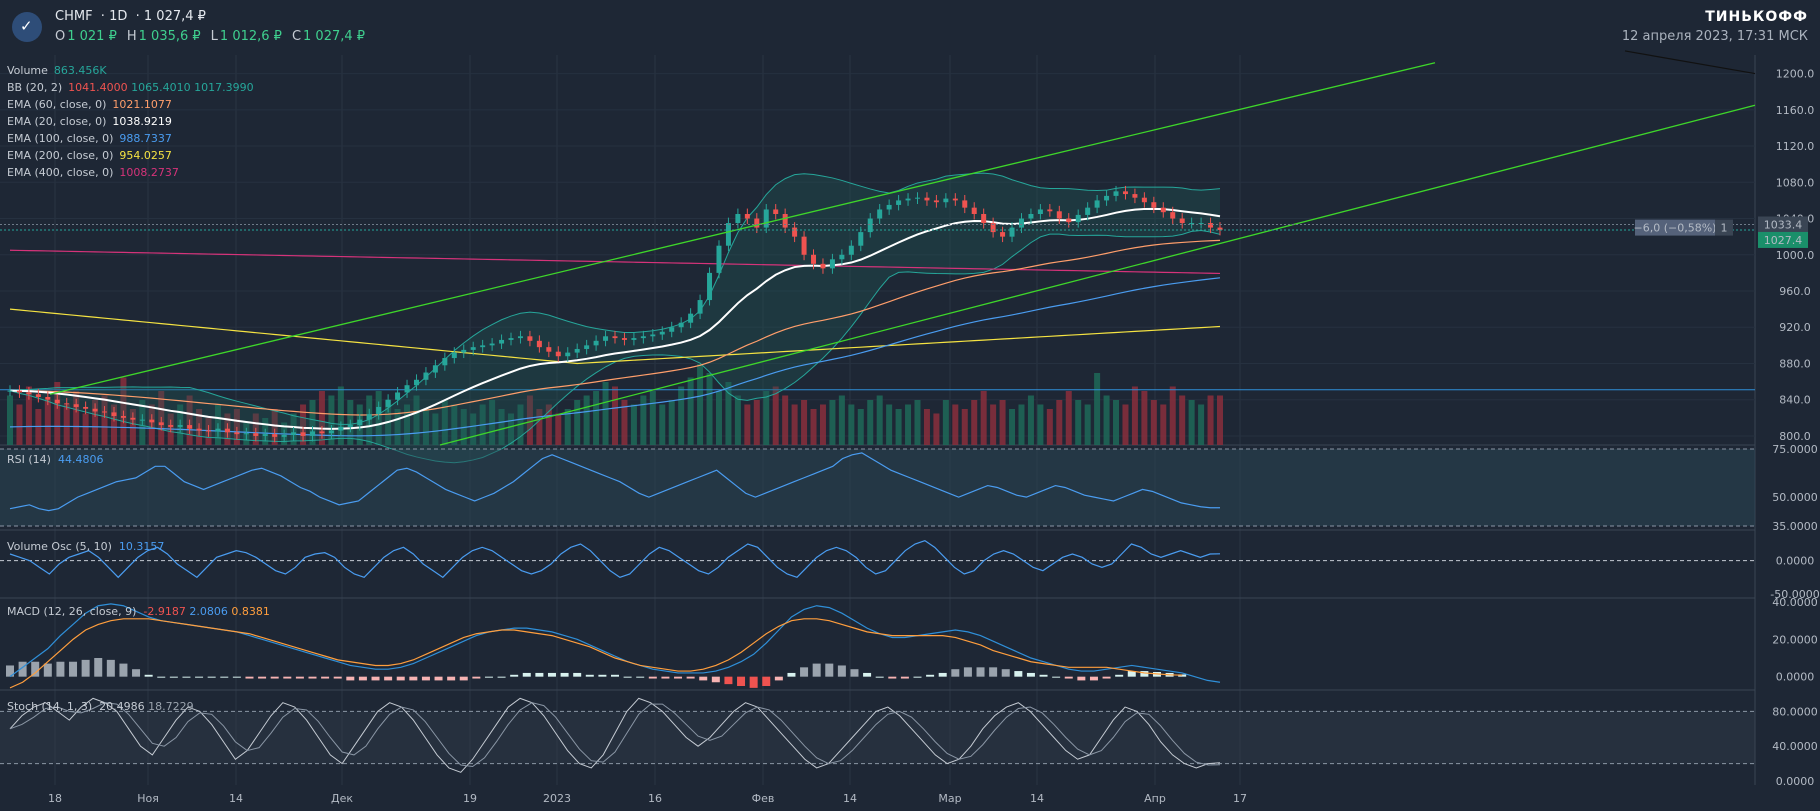 Image resolution: width=1820 pixels, height=811 pixels. Describe the element at coordinates (1240, 798) in the screenshot. I see `time-tick-label: 17` at that location.